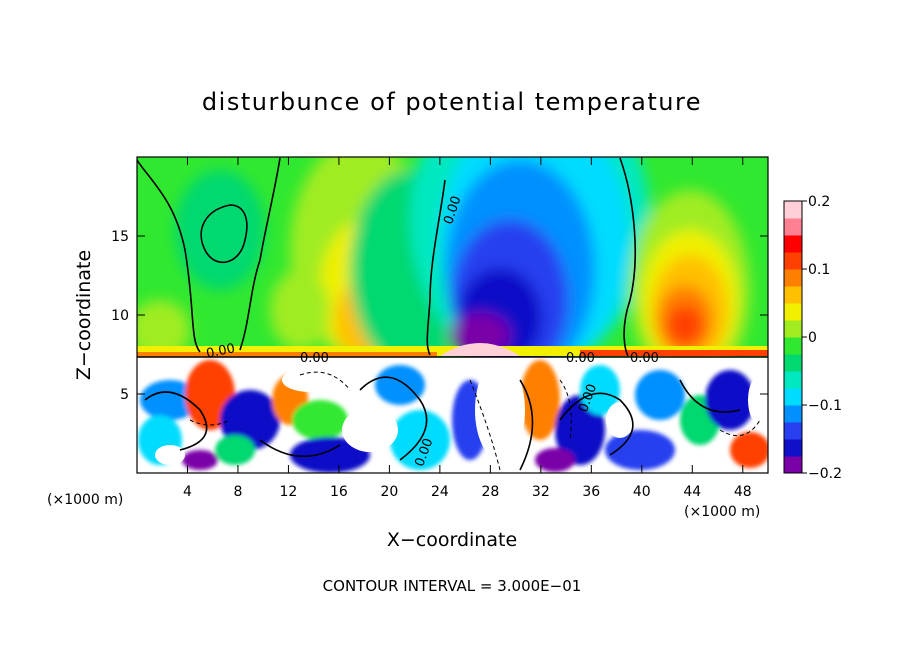  I want to click on y-axis-title: Z−coordinate, so click(84, 315).